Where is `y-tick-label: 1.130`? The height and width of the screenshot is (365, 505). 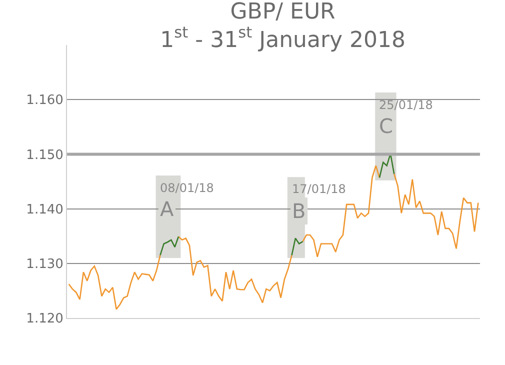 y-tick-label: 1.130 is located at coordinates (45, 264).